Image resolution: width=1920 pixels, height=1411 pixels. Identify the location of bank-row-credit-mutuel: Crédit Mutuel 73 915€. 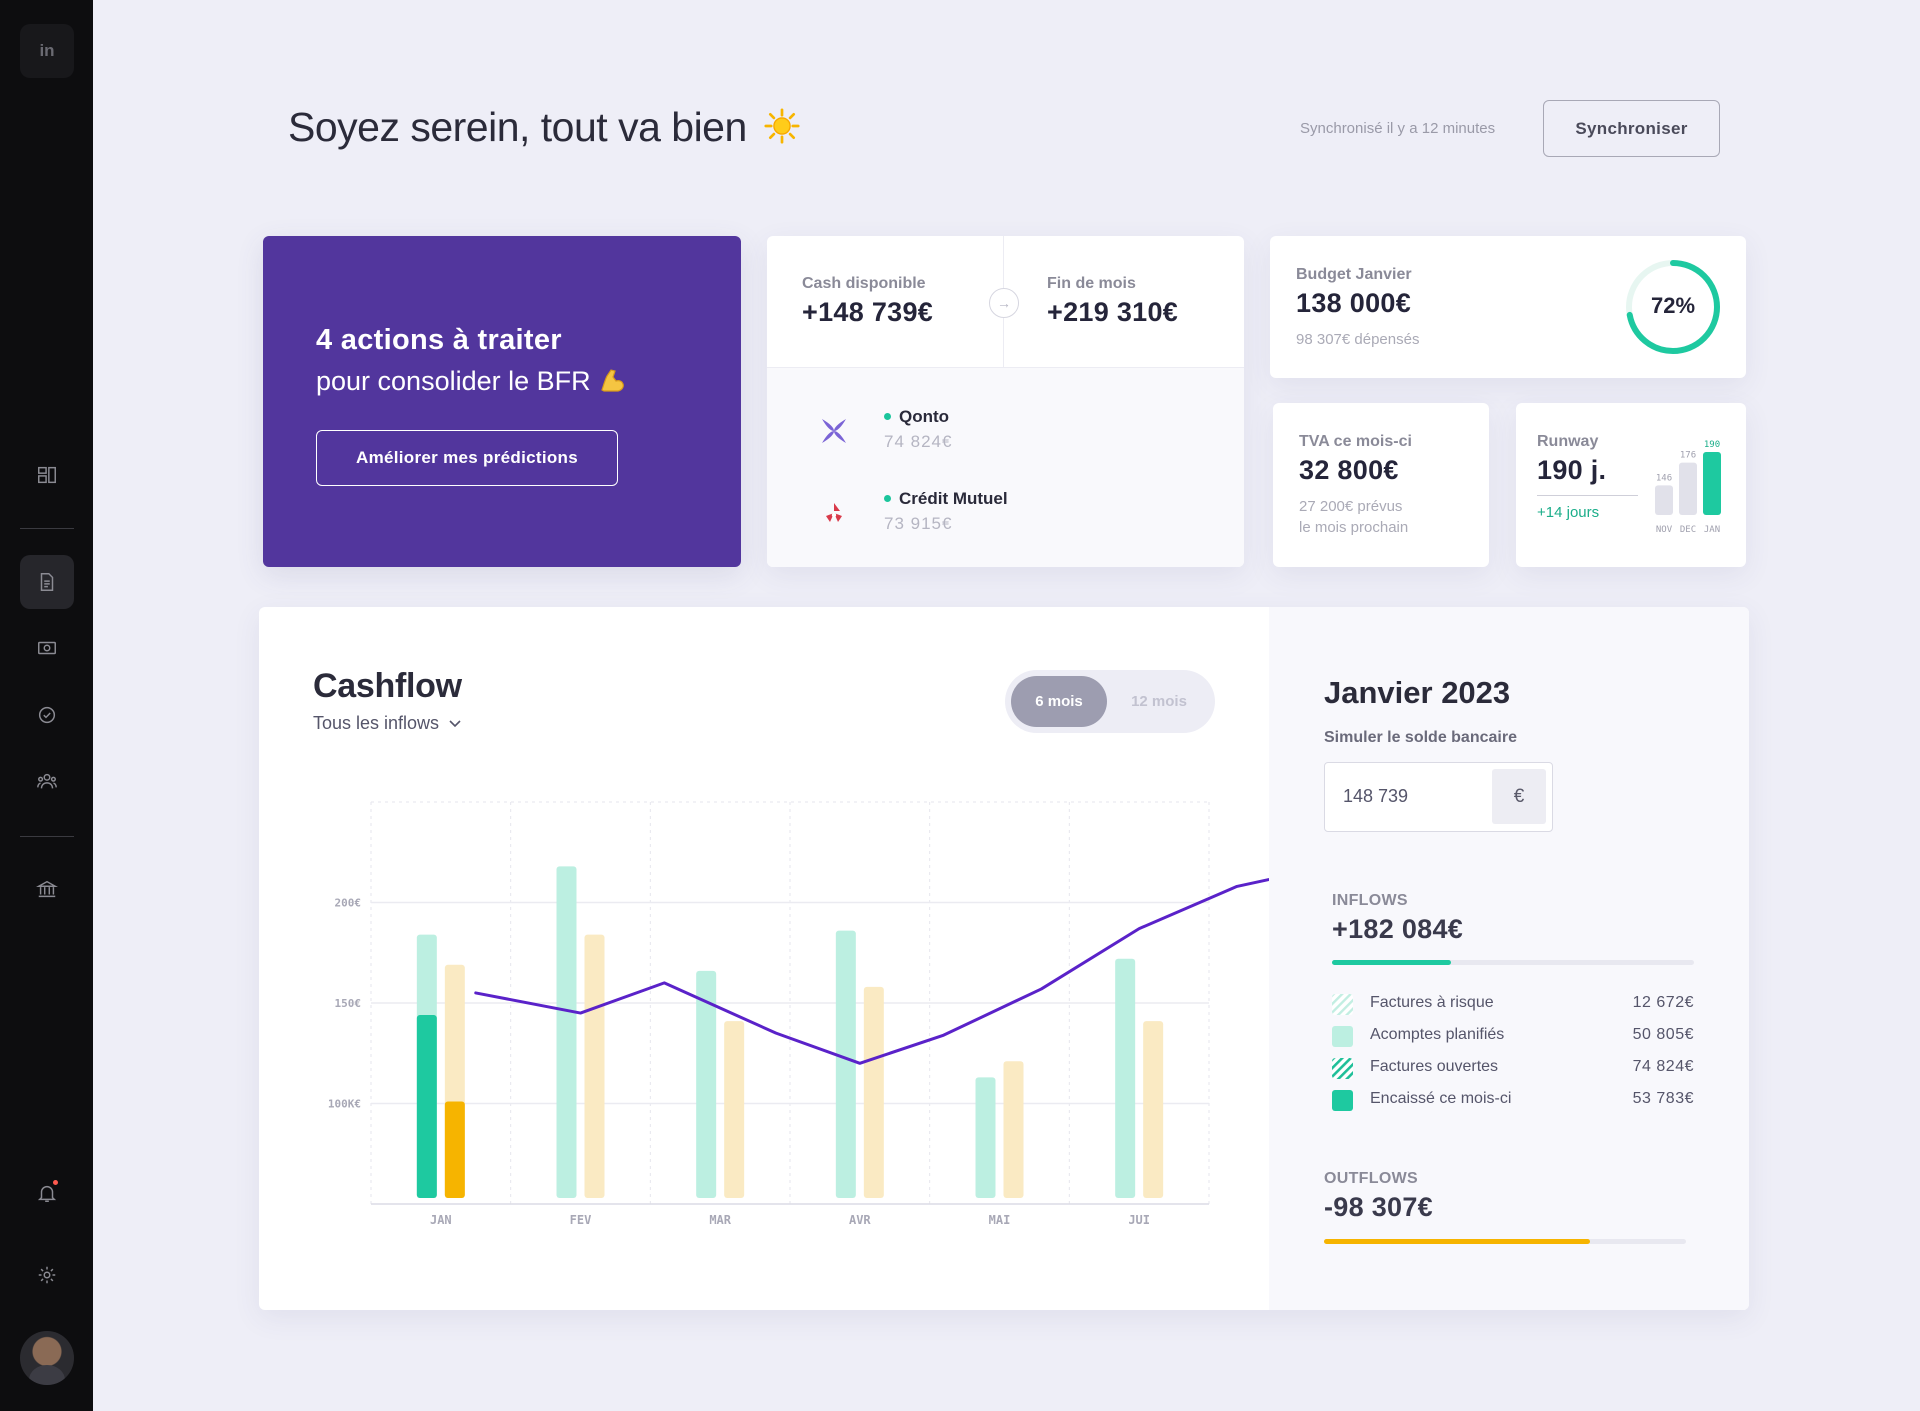
(1005, 516).